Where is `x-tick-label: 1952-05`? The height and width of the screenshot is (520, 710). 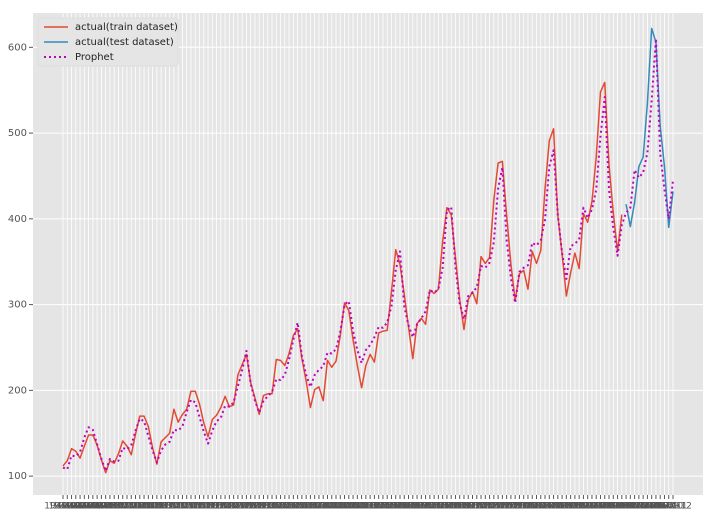 x-tick-label: 1952-05 is located at coordinates (234, 507).